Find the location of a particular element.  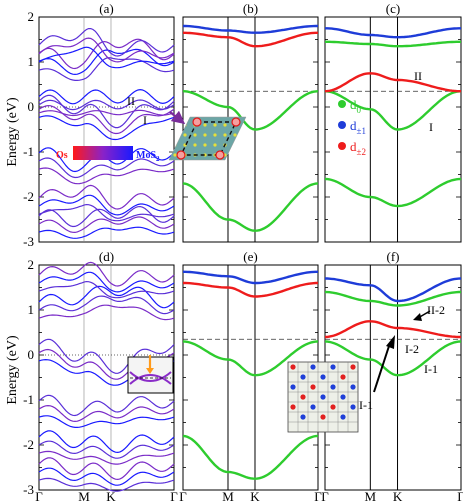

annotation-I-2: I-2 is located at coordinates (412, 349).